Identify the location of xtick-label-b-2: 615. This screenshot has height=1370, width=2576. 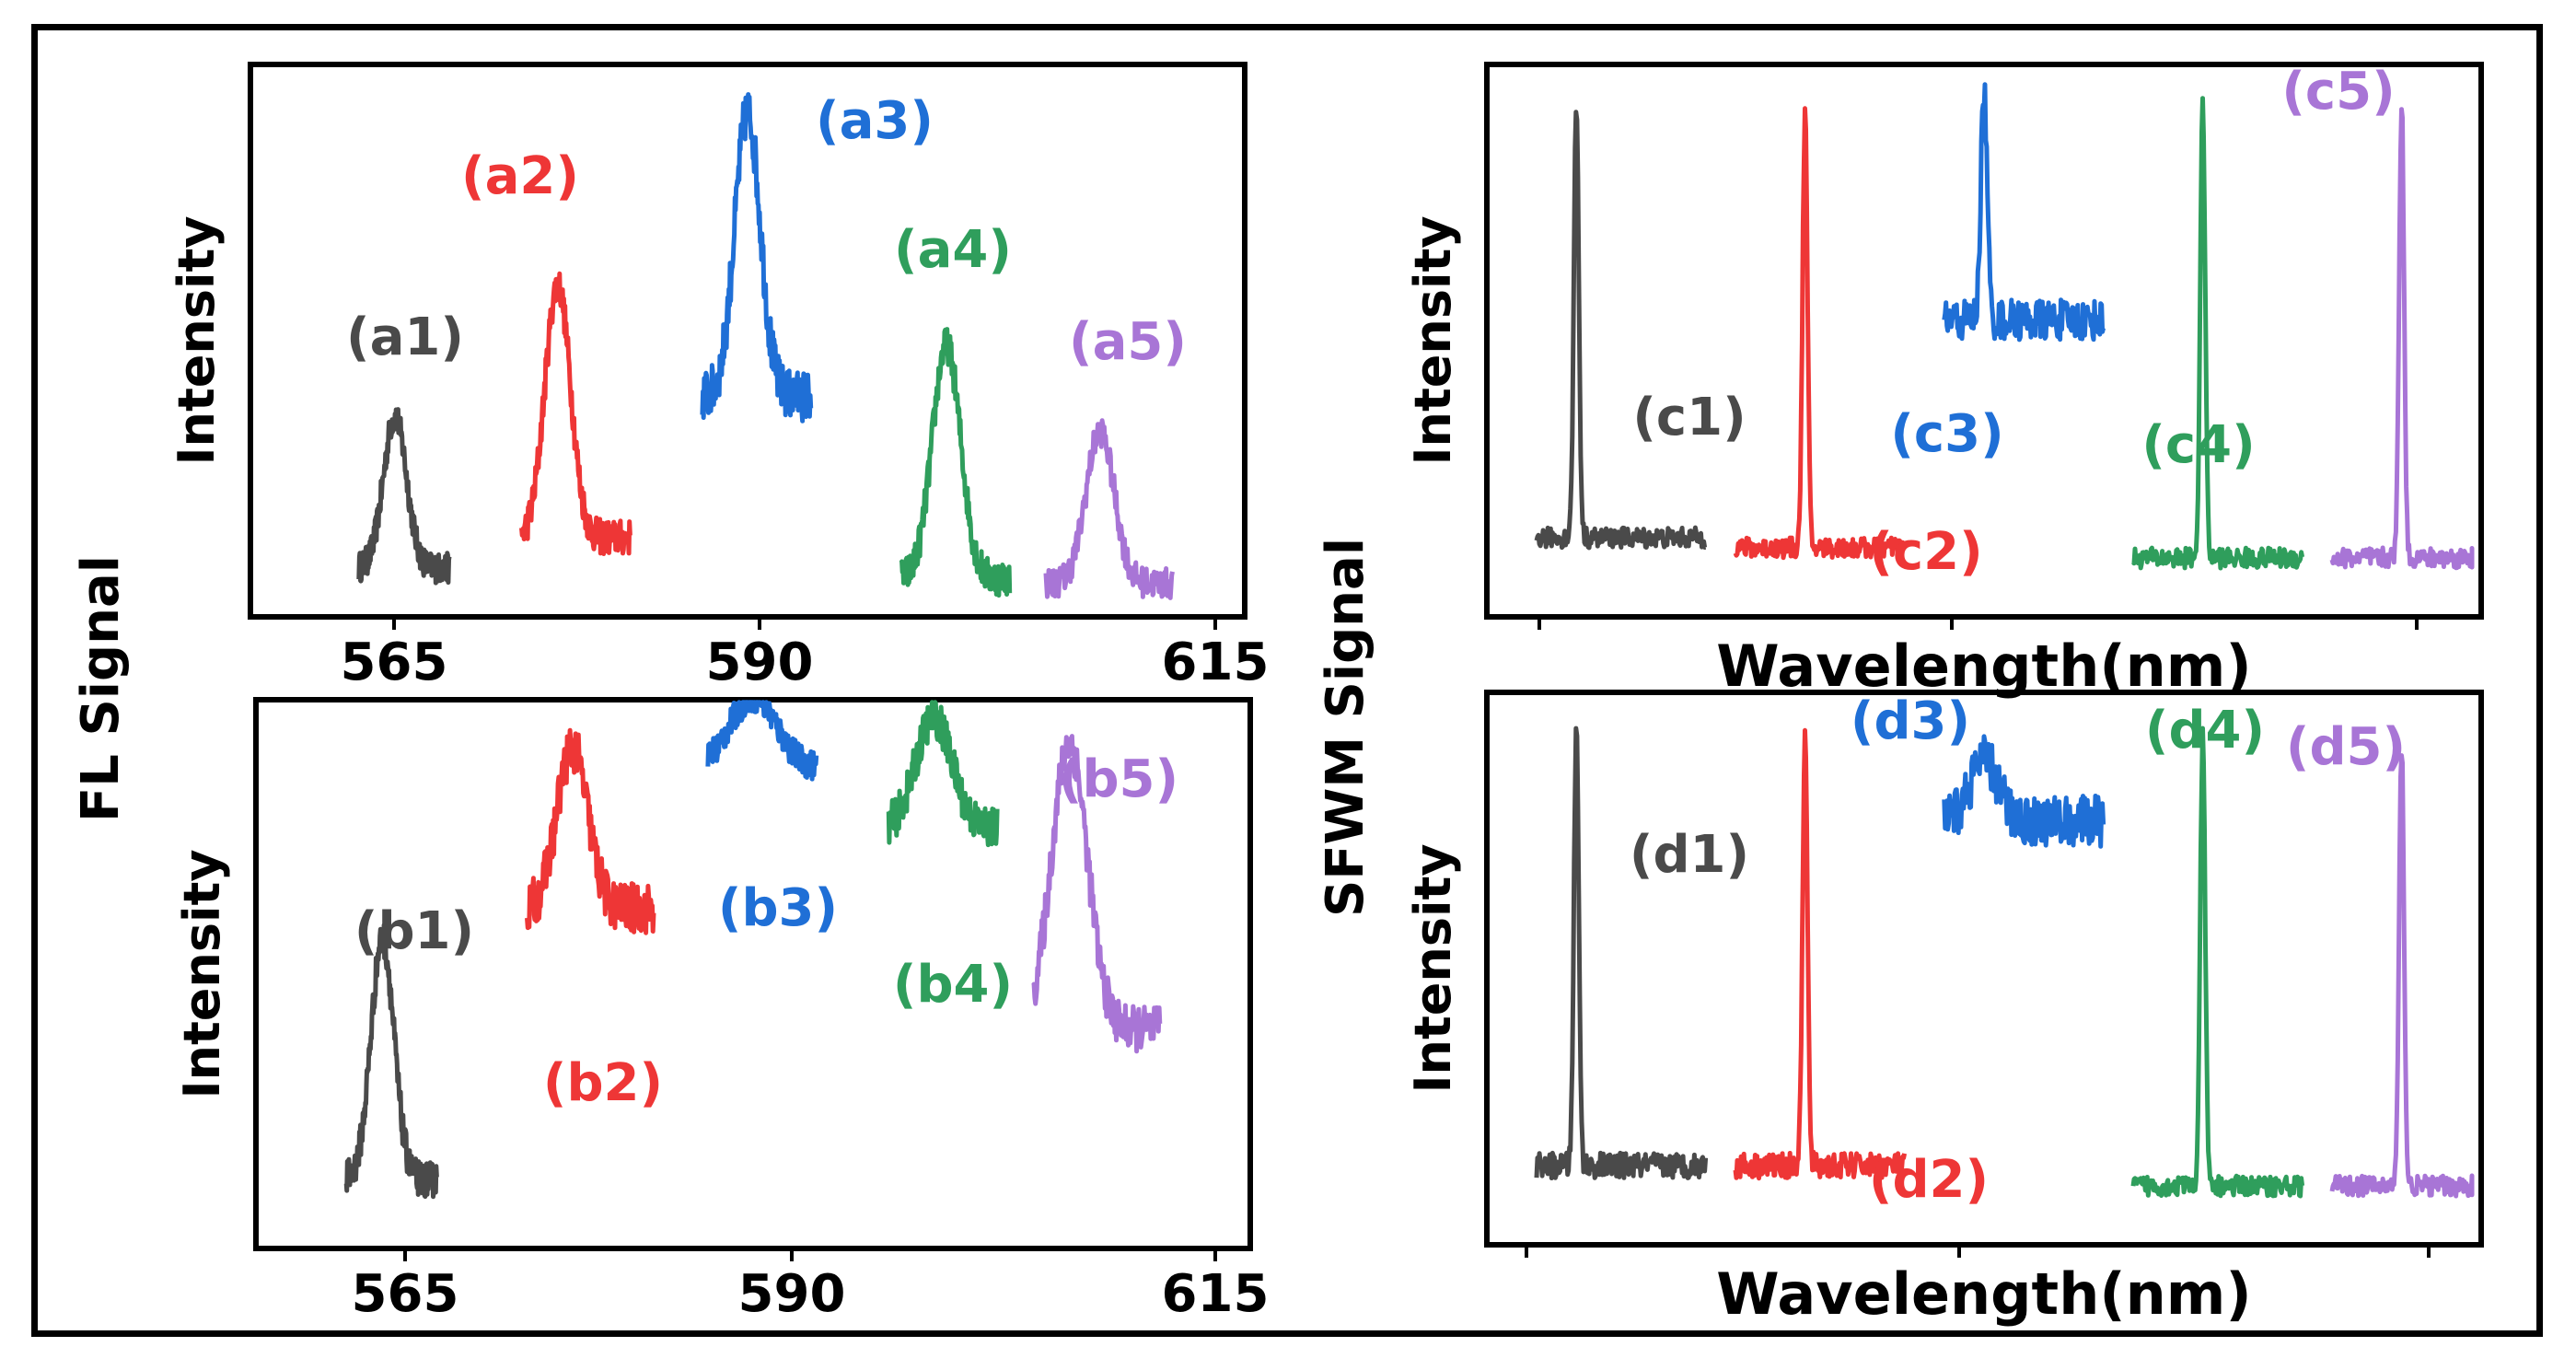
(1216, 1294).